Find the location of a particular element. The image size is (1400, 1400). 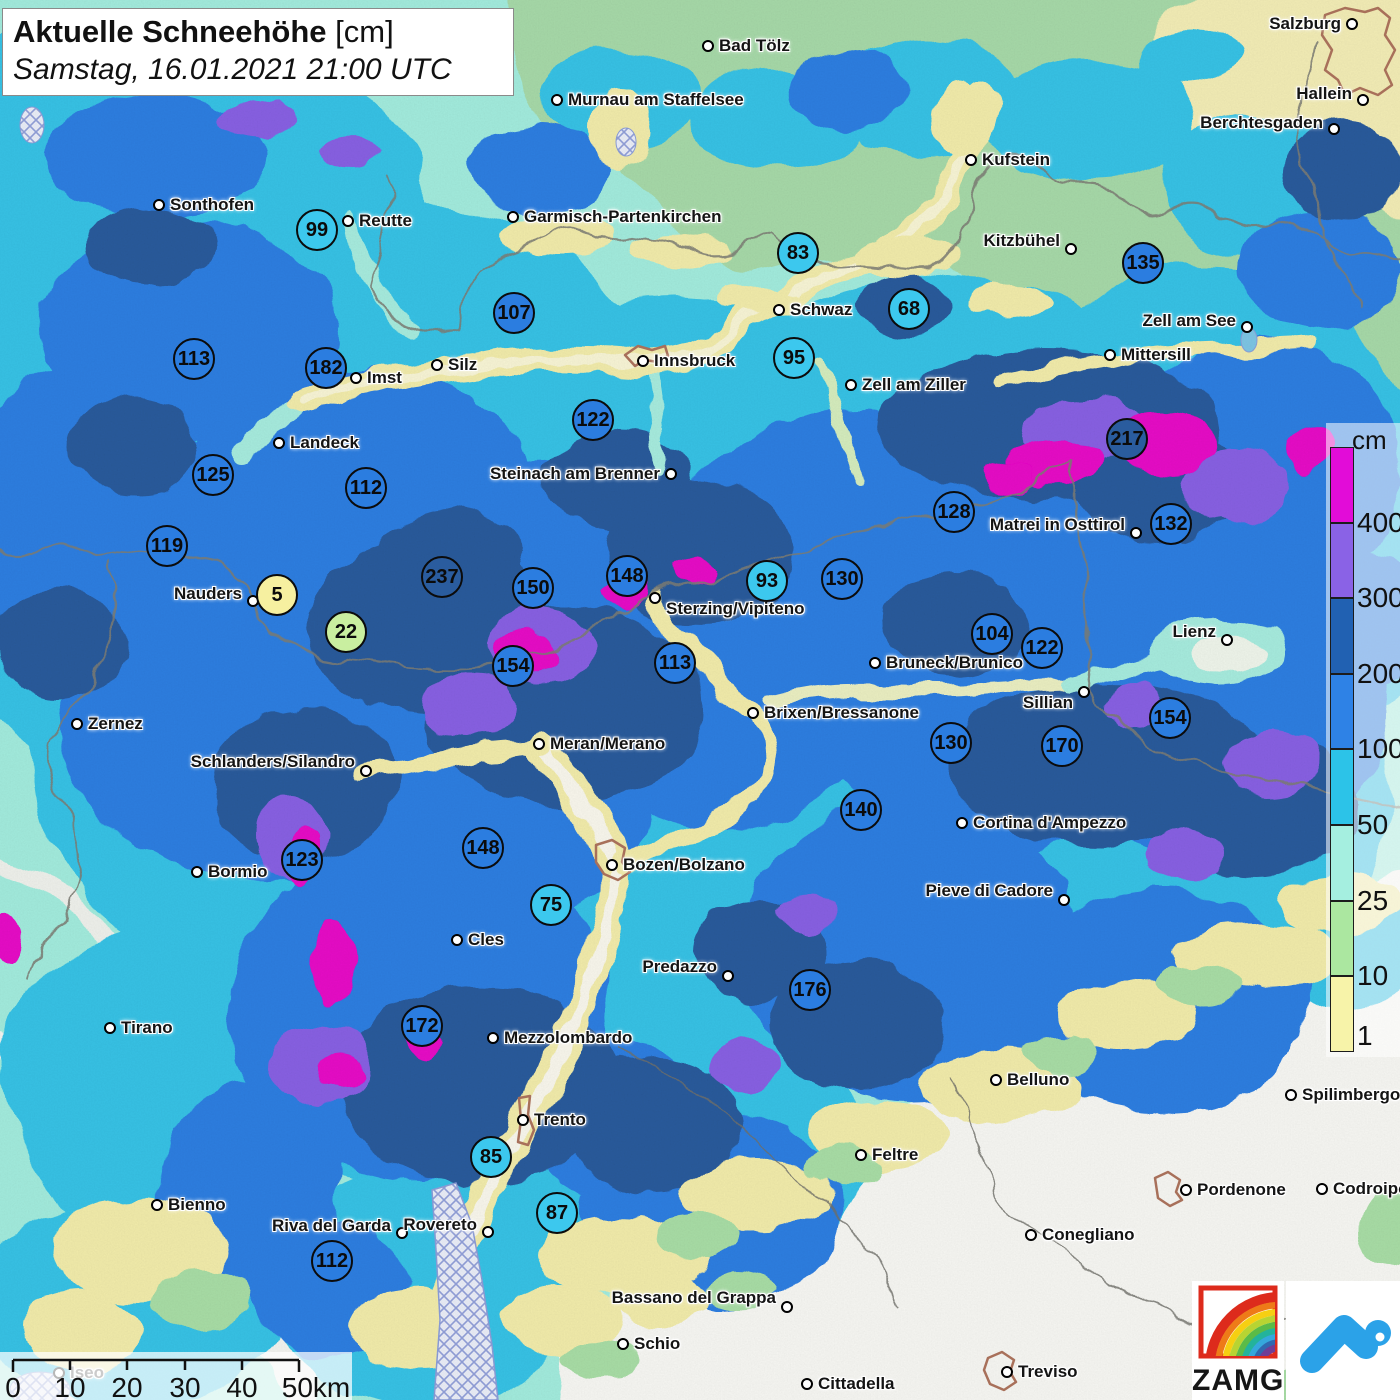

station-marker: 125 is located at coordinates (213, 475).